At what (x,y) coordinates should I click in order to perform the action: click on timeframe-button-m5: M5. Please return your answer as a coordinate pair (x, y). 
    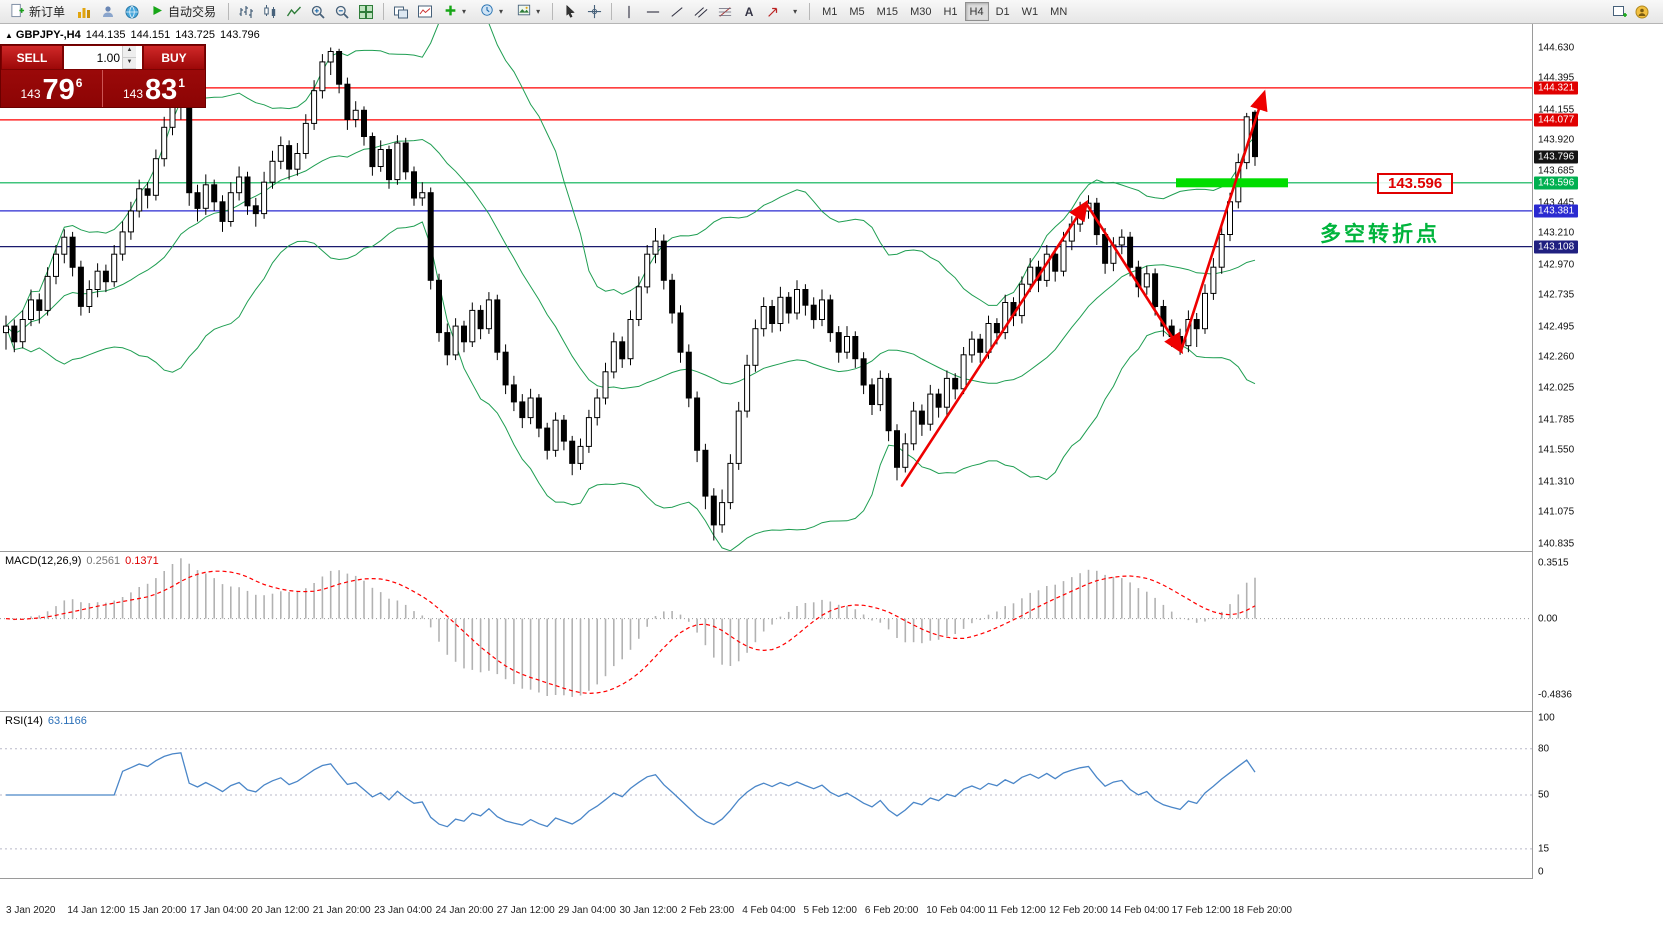
    Looking at the image, I should click on (856, 11).